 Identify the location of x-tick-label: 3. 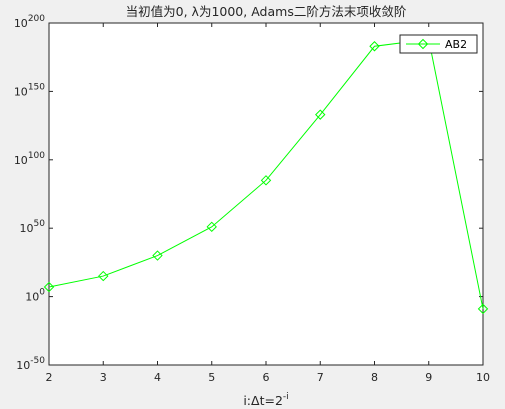
(103, 377).